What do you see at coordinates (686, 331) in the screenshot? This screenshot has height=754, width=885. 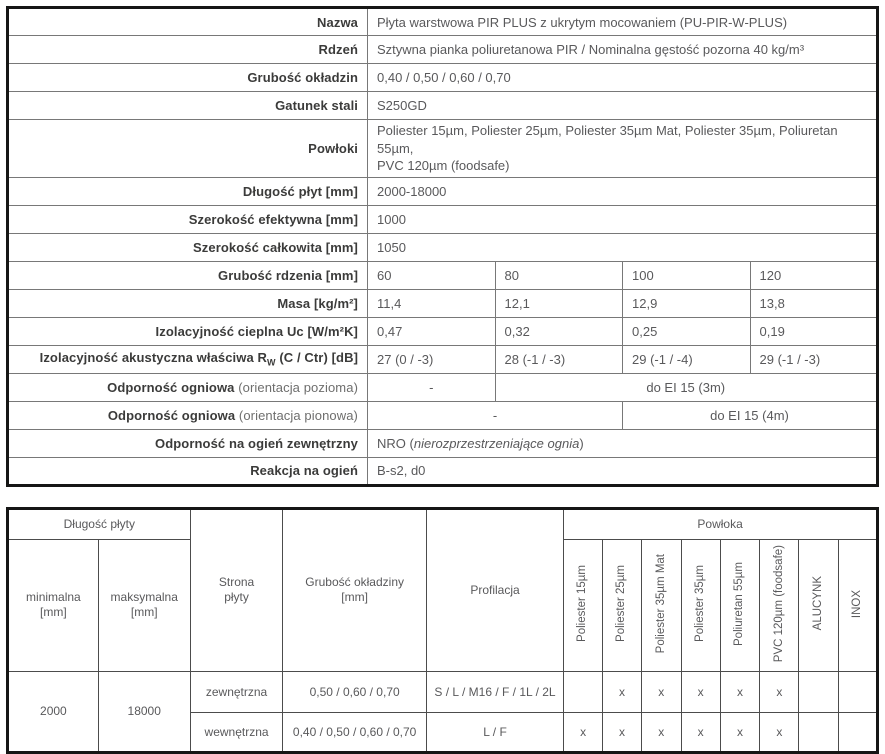 I see `row-value-100: 0,25` at bounding box center [686, 331].